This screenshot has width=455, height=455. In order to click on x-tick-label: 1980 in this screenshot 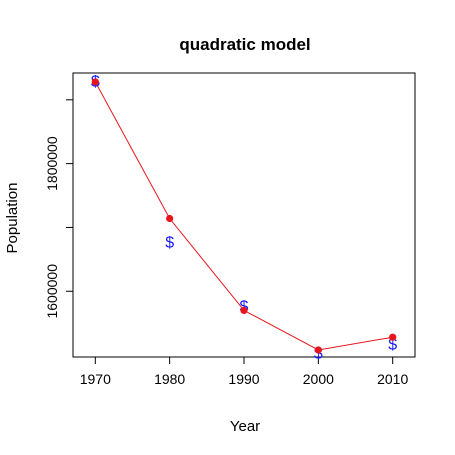, I will do `click(169, 379)`.